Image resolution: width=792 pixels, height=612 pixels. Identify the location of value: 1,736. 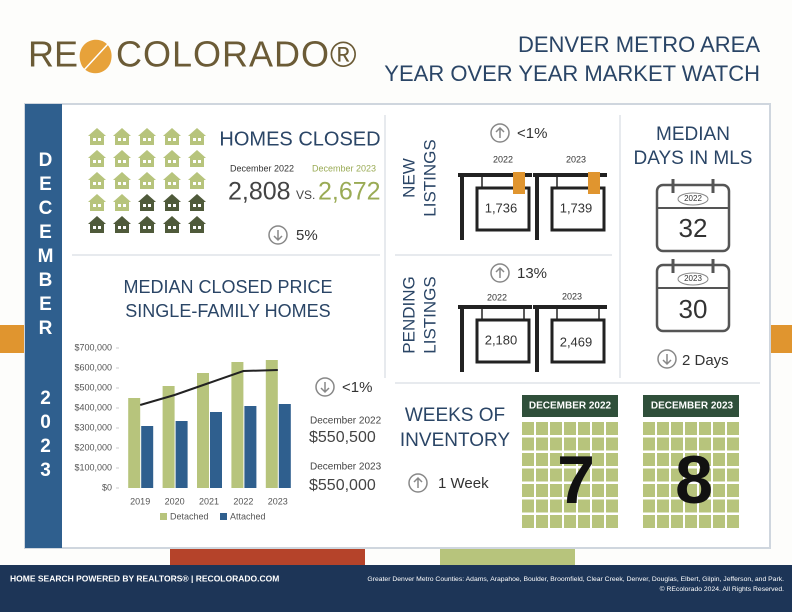
(501, 207).